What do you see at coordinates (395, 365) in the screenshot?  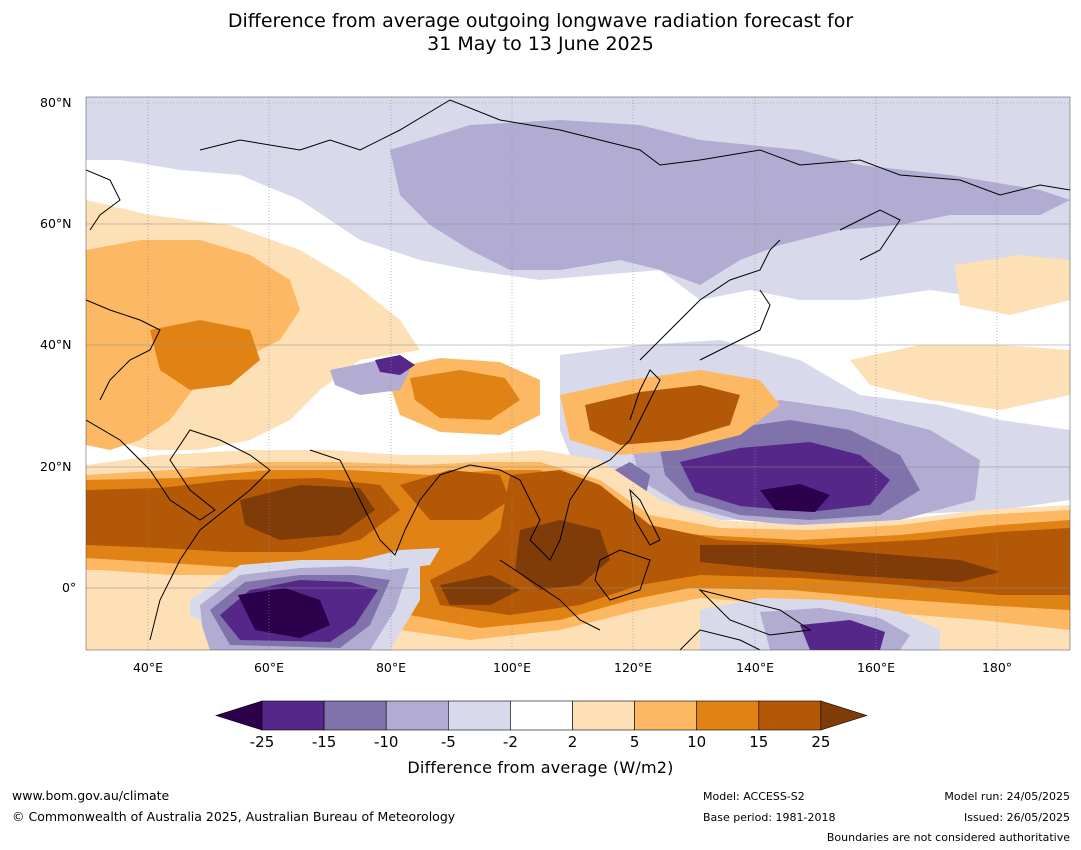 I see `region-central-asia-dark-purple` at bounding box center [395, 365].